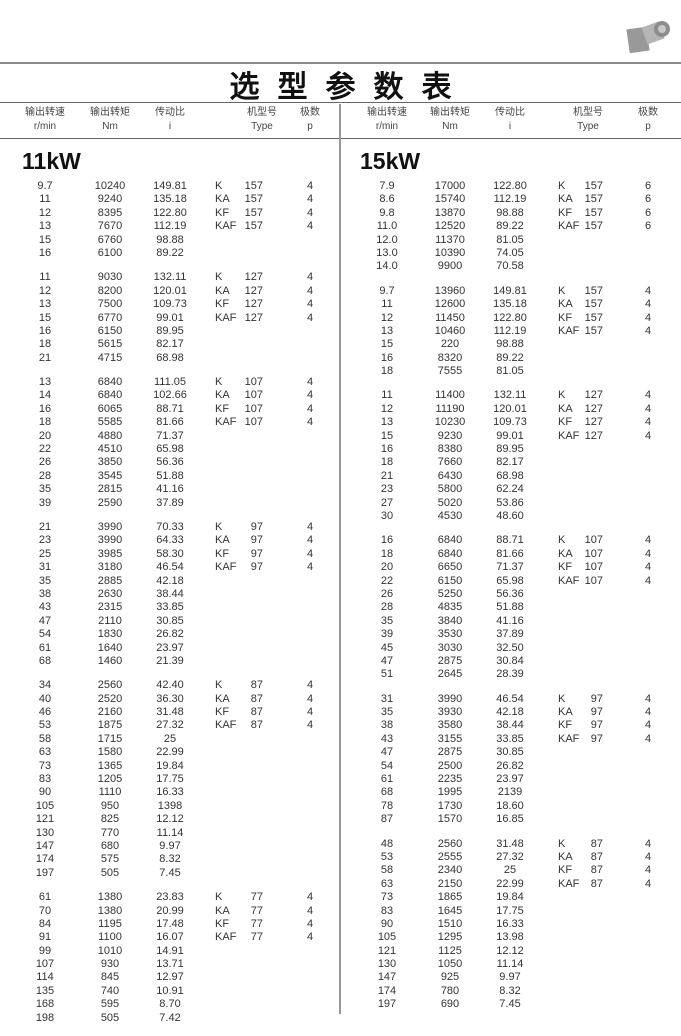 Image resolution: width=681 pixels, height=1036 pixels. I want to click on output-torque: 1205, so click(110, 779).